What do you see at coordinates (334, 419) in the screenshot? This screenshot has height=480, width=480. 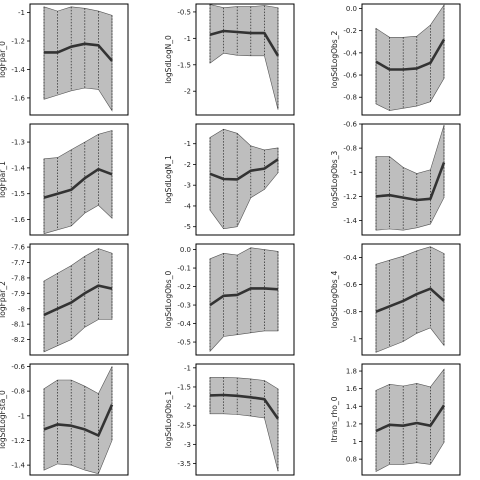 I see `y-axis-label: ltrans_rho_0` at bounding box center [334, 419].